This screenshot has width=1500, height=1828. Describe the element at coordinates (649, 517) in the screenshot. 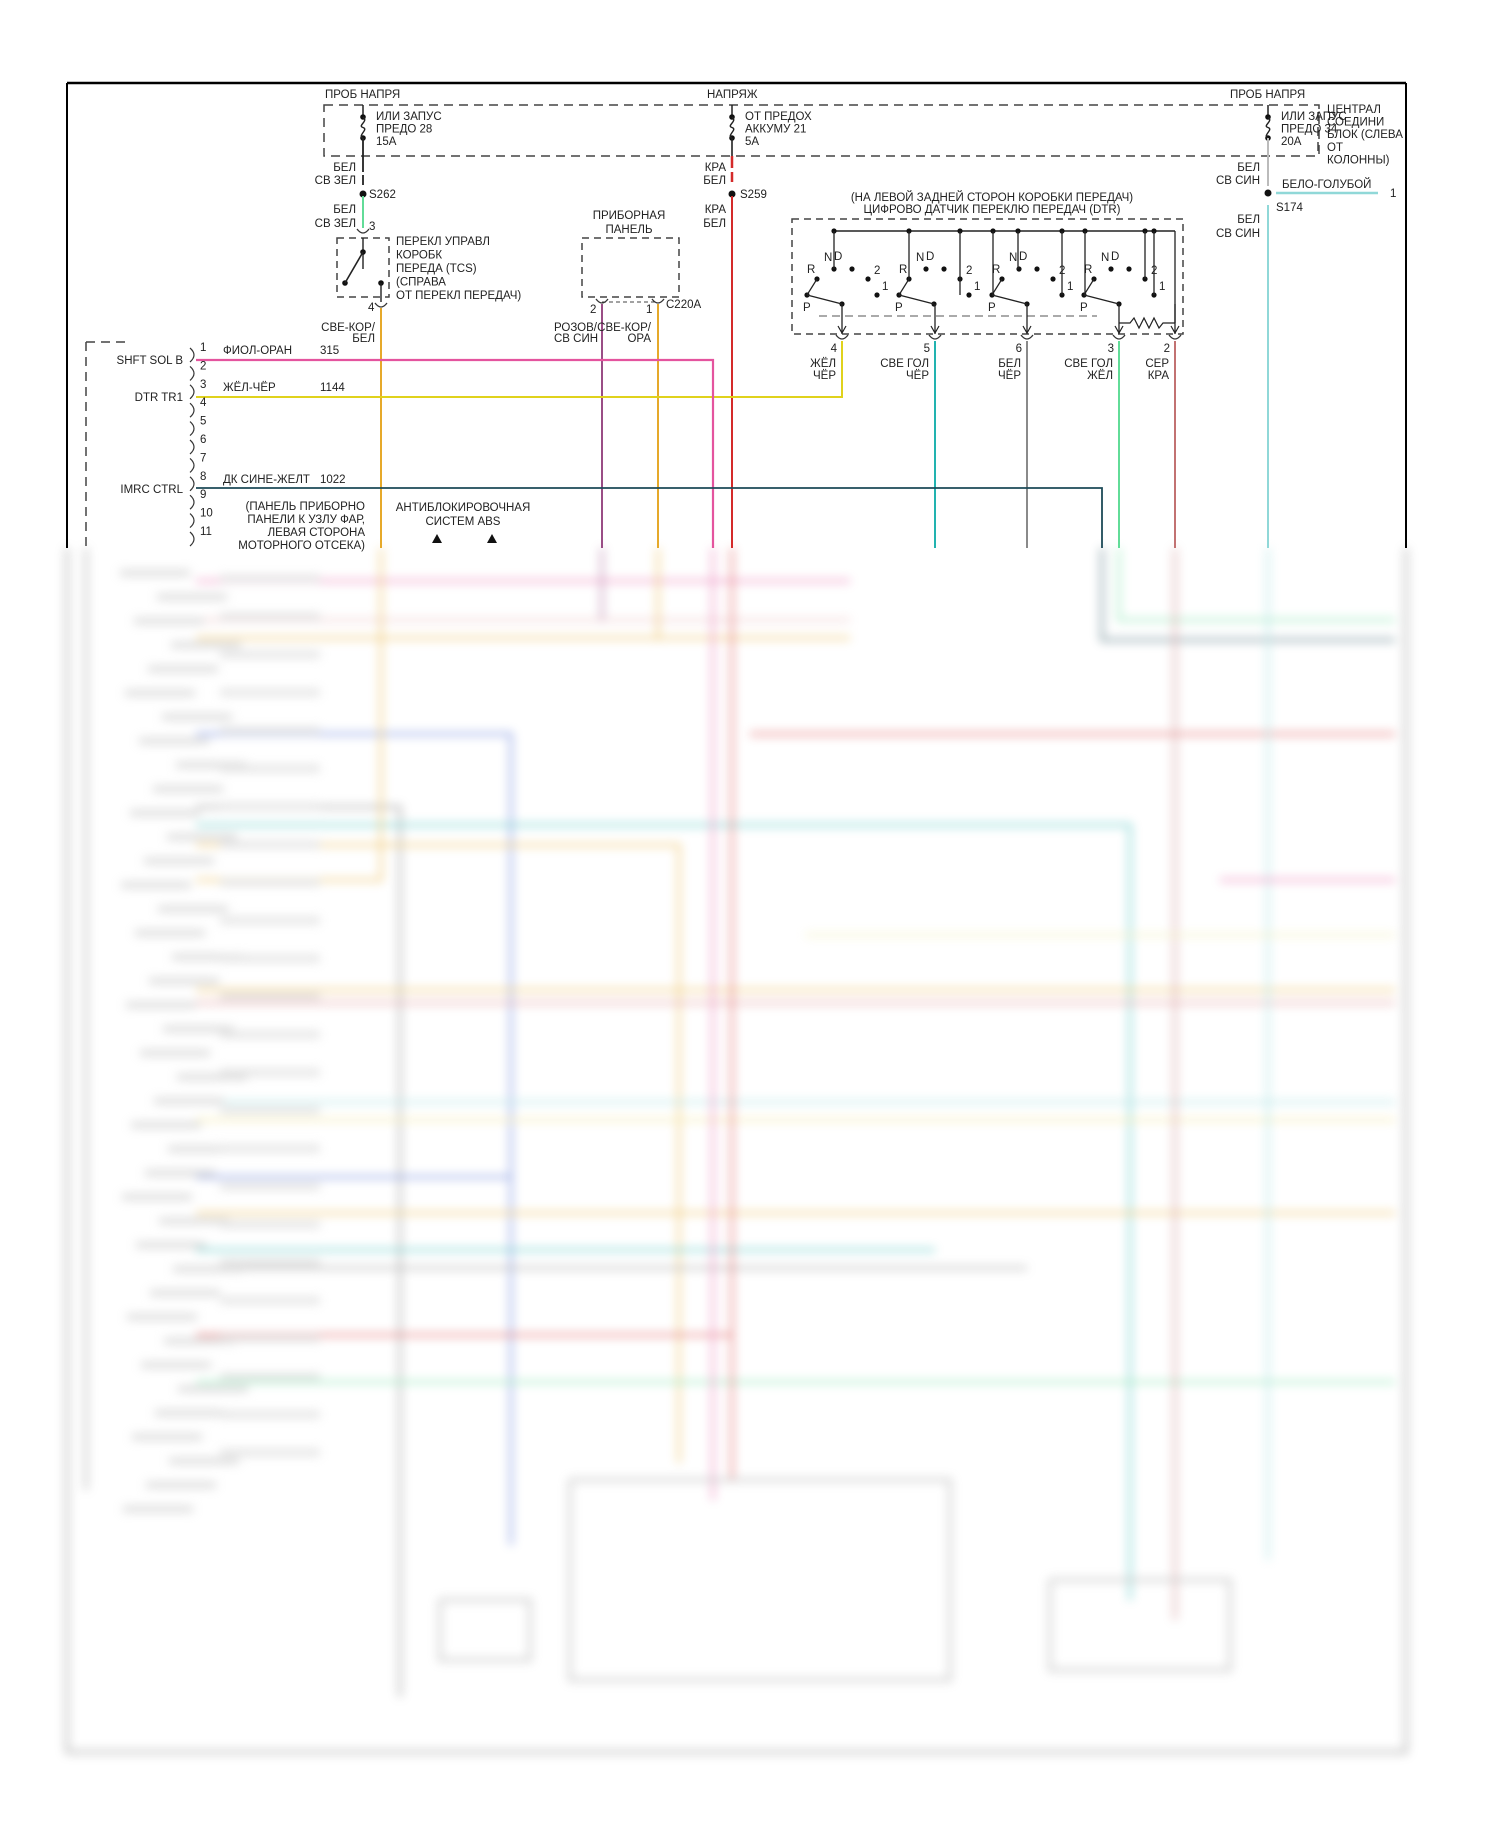

I see `wire-darkblue-yellow` at that location.